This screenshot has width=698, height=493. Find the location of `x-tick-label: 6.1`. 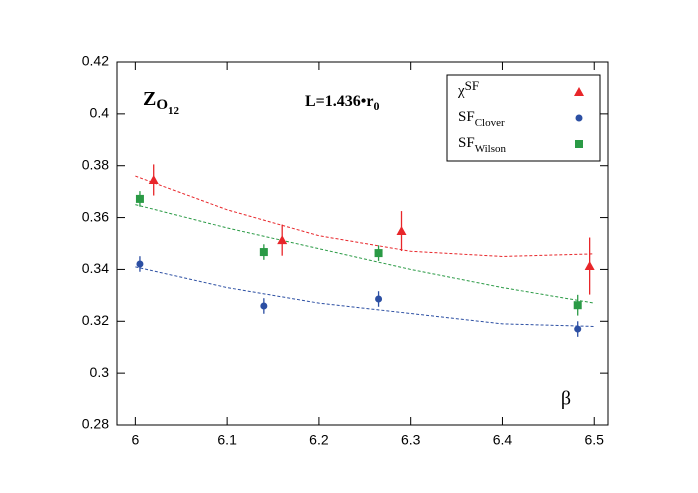

x-tick-label: 6.1 is located at coordinates (227, 440).